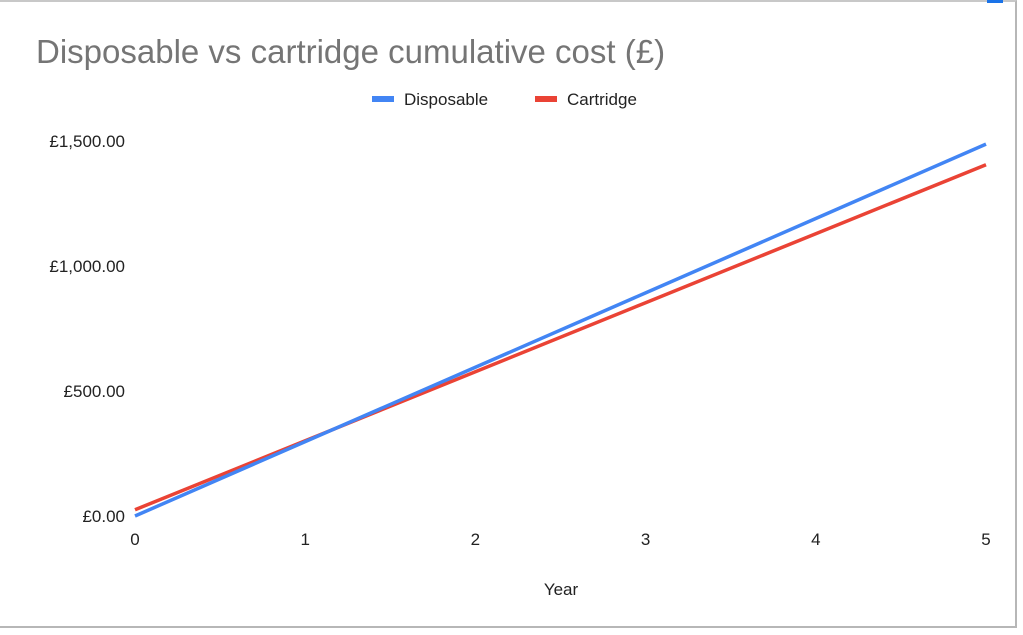 Image resolution: width=1023 pixels, height=635 pixels. I want to click on x-tick-label: 2, so click(475, 539).